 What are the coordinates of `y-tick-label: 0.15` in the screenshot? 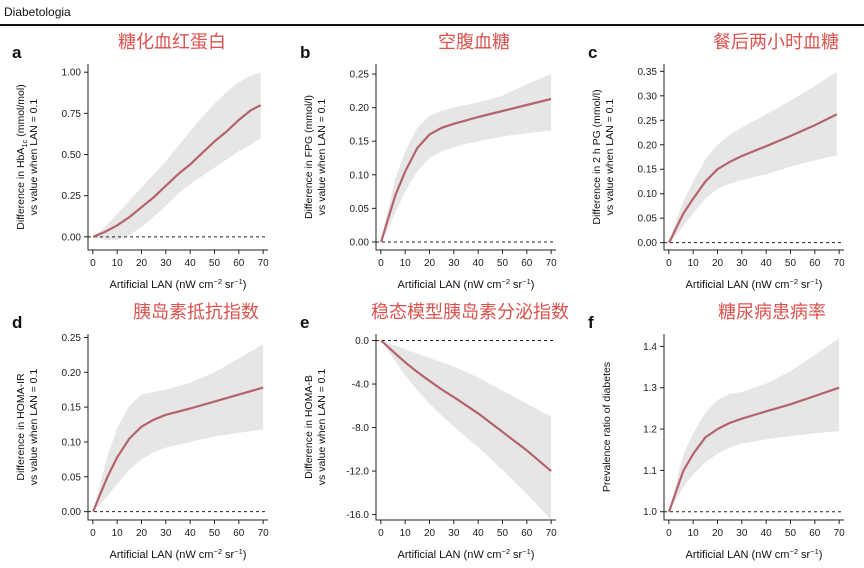 It's located at (648, 170).